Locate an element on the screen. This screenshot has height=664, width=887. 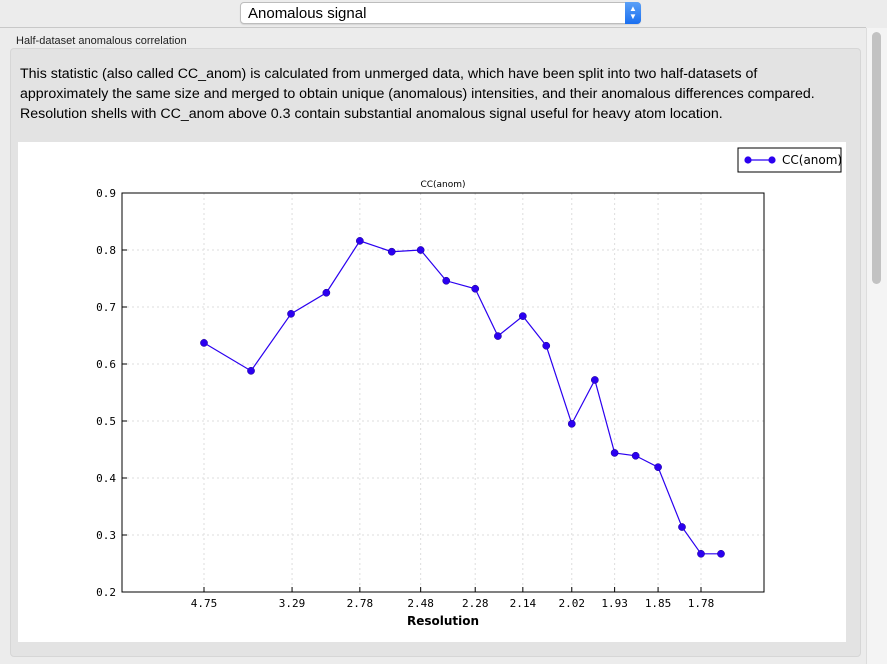
y-tick-label: 0.5 is located at coordinates (106, 421).